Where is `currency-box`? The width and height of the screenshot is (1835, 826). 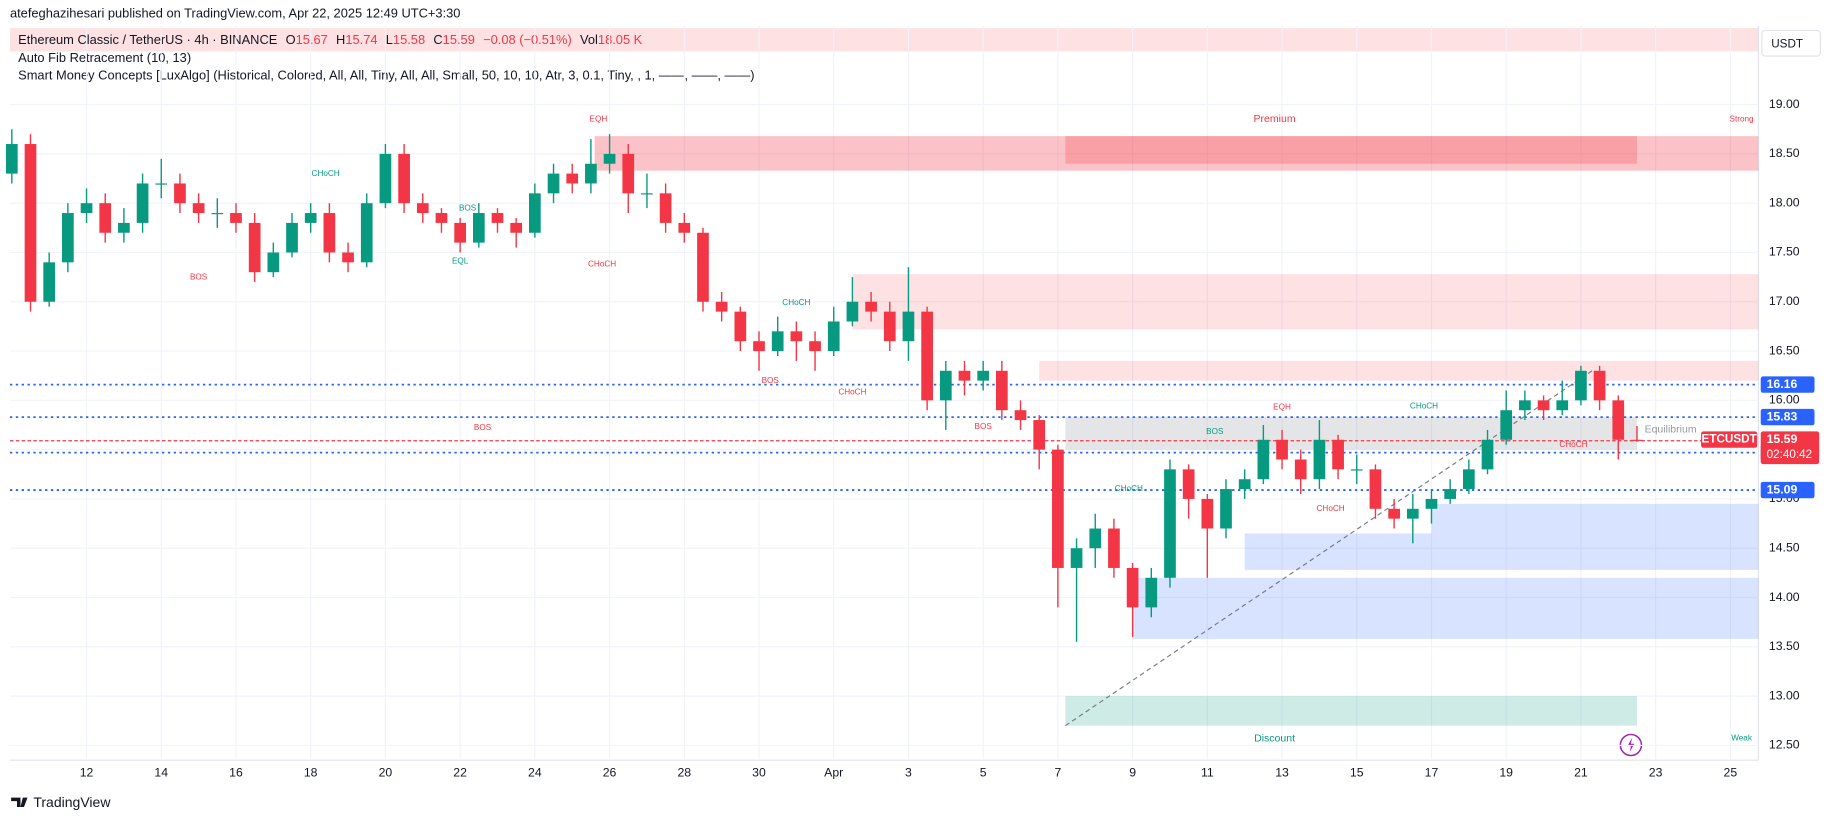
currency-box is located at coordinates (1791, 43).